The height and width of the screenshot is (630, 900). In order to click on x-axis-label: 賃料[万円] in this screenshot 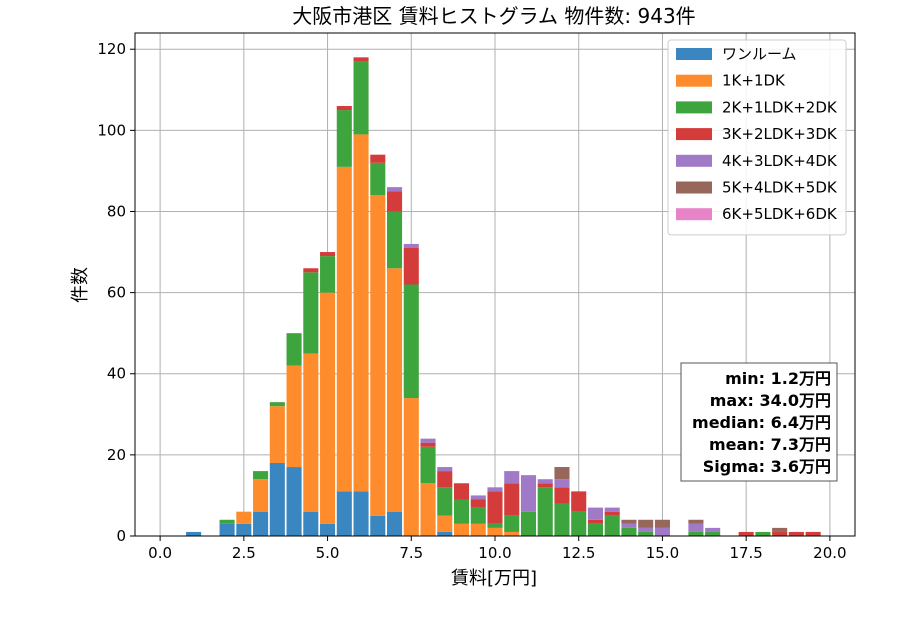, I will do `click(494, 578)`.